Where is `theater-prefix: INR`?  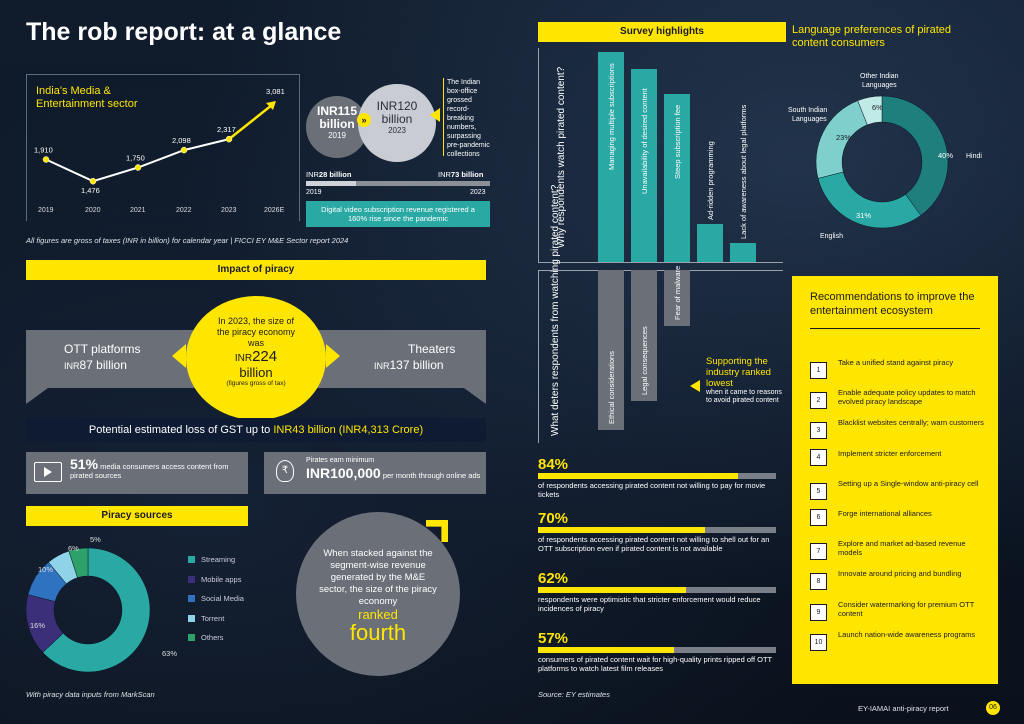 theater-prefix: INR is located at coordinates (382, 366).